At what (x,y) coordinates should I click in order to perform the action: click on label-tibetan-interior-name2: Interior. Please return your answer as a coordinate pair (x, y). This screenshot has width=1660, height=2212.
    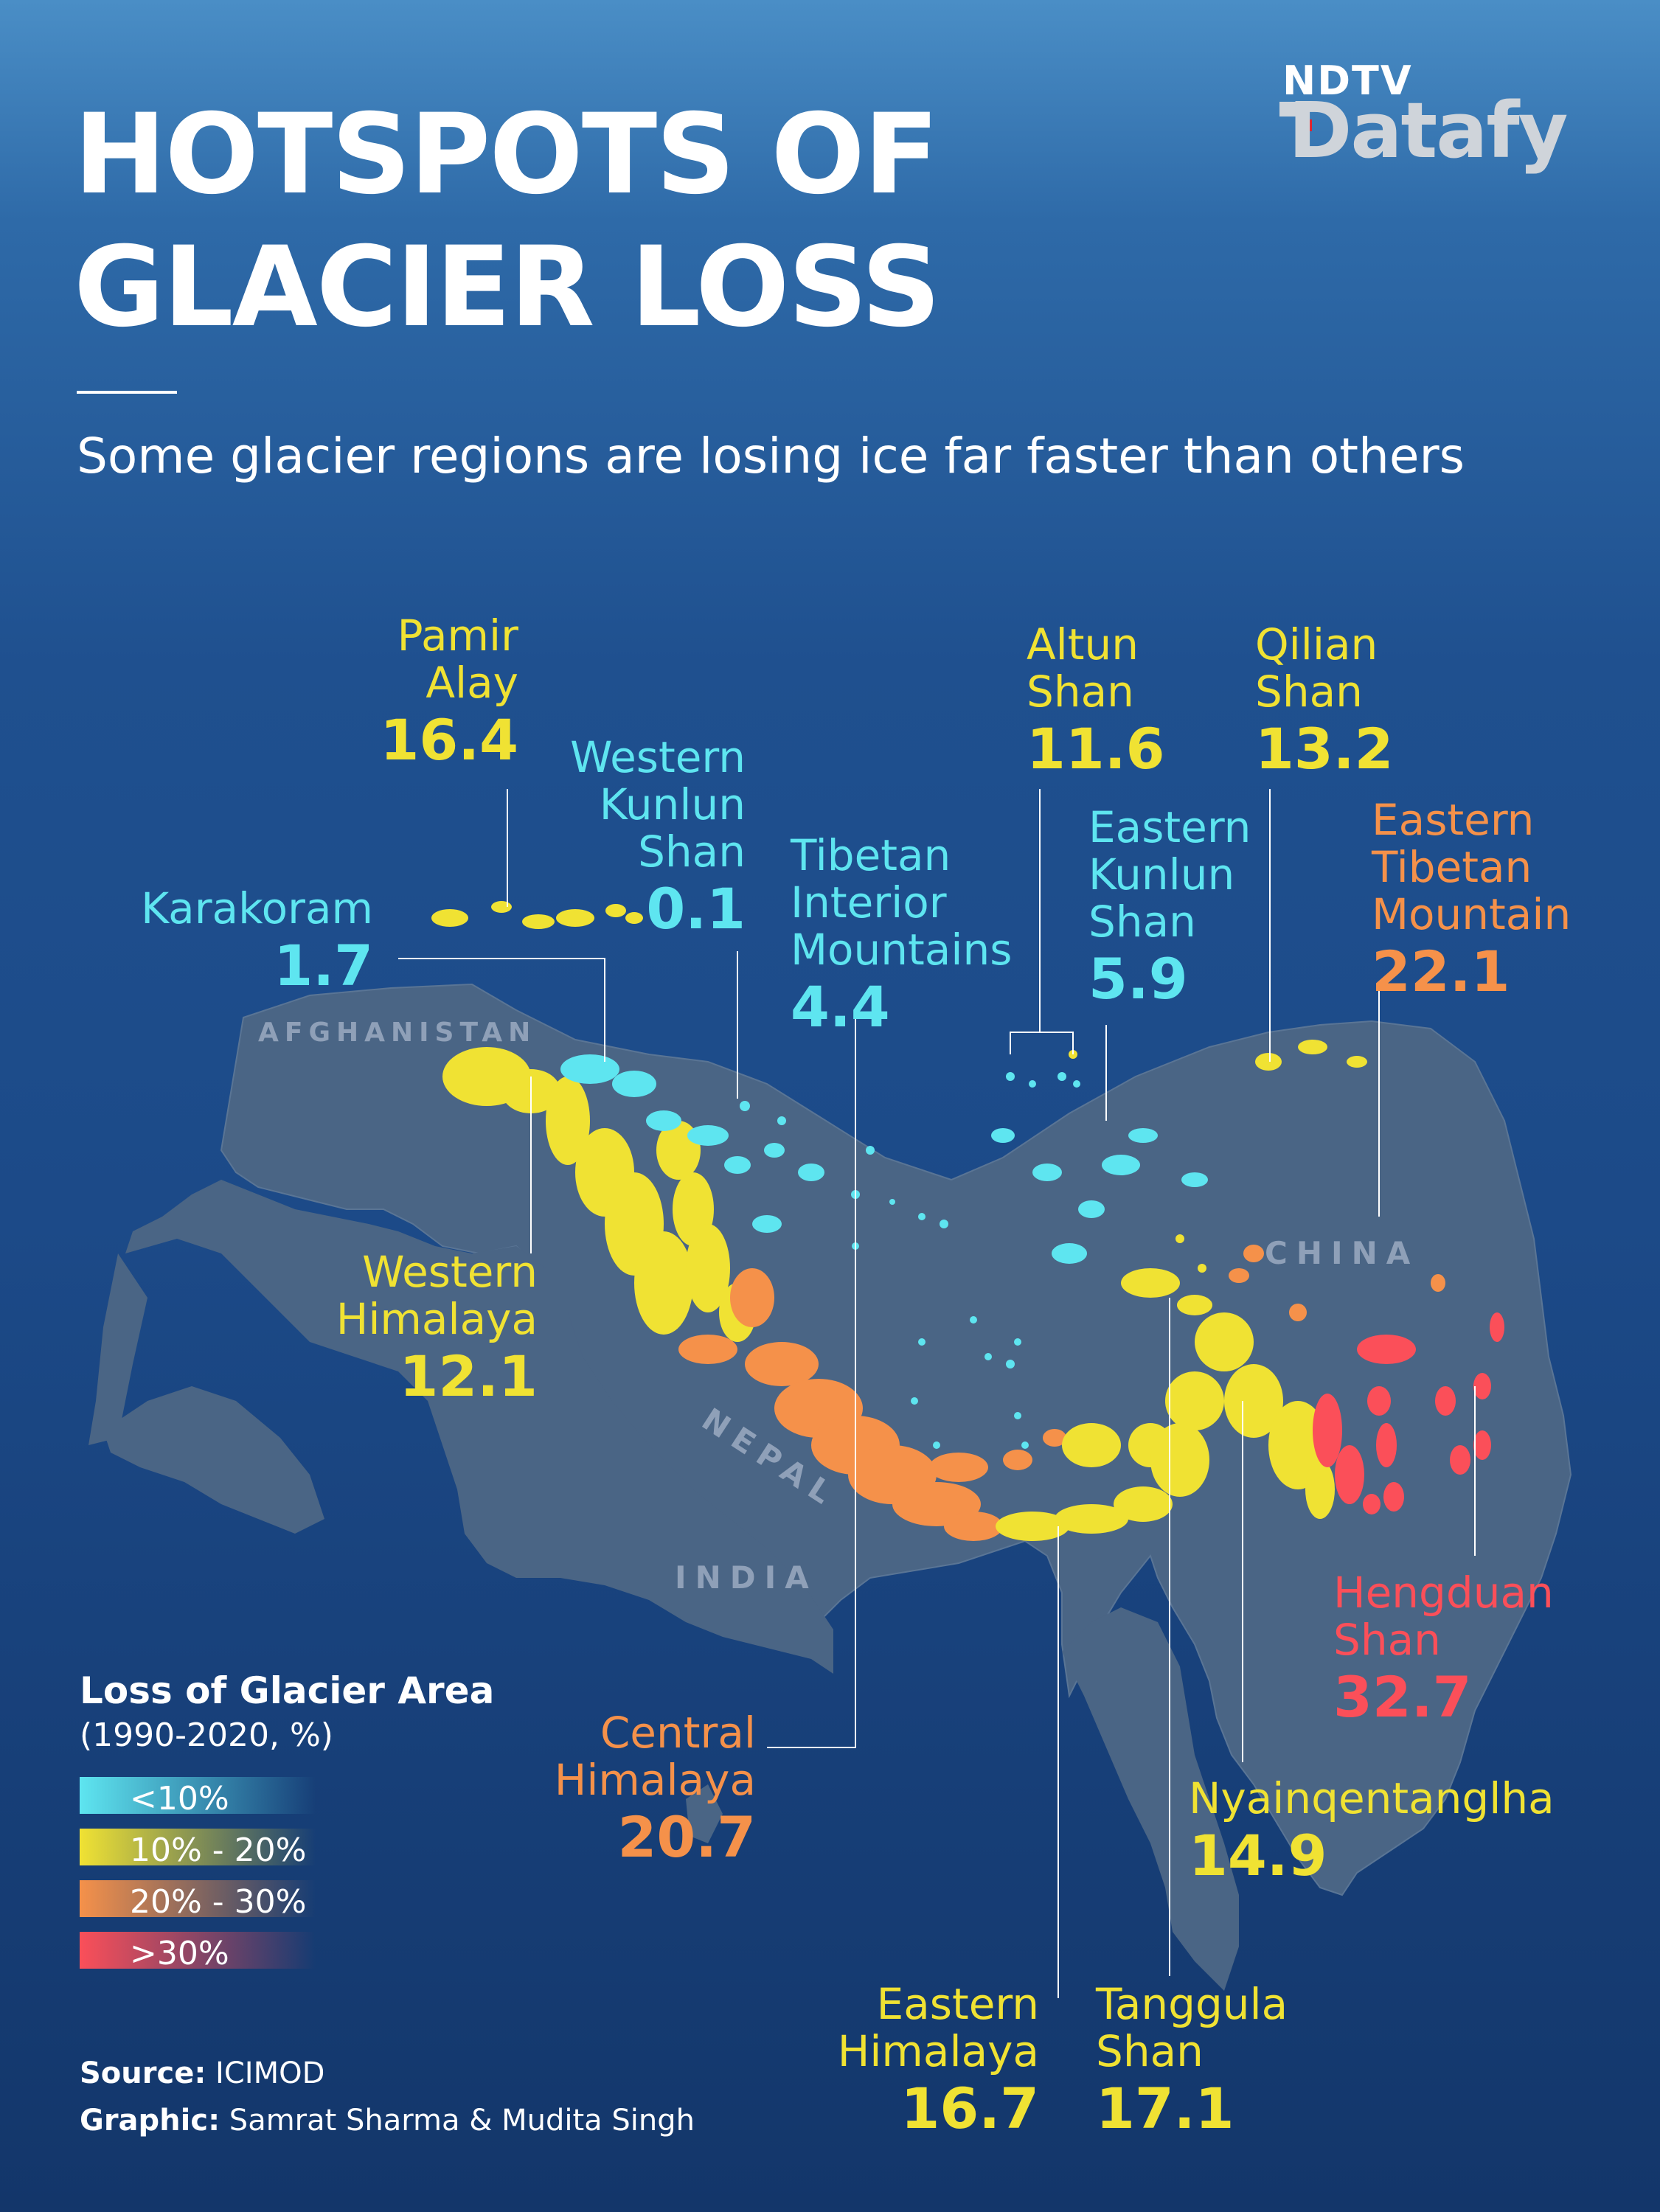
    Looking at the image, I should click on (869, 902).